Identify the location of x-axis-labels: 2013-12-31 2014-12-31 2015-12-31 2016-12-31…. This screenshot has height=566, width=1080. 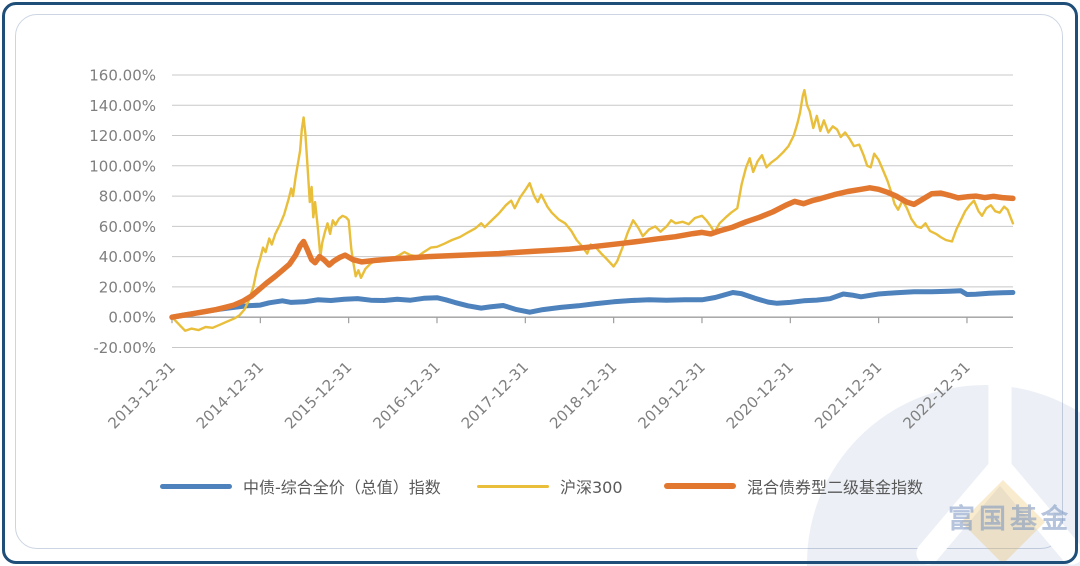
(538, 395).